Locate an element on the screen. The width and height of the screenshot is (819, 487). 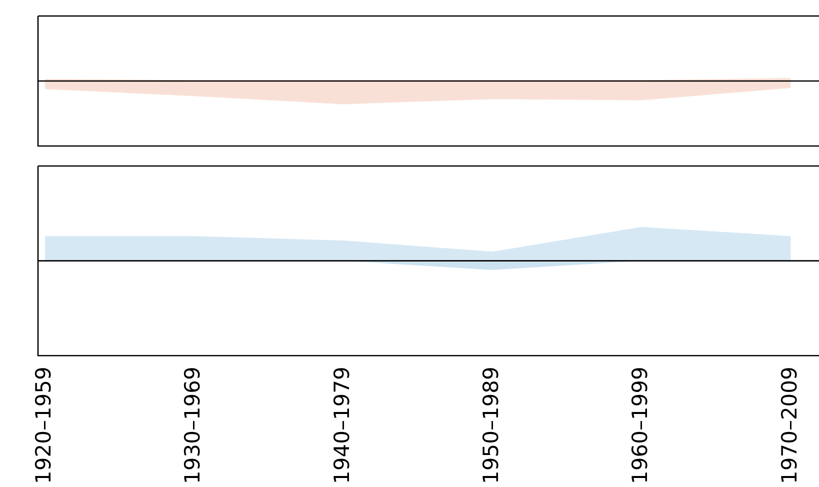
x-tick-label: 1940–1979 is located at coordinates (342, 425).